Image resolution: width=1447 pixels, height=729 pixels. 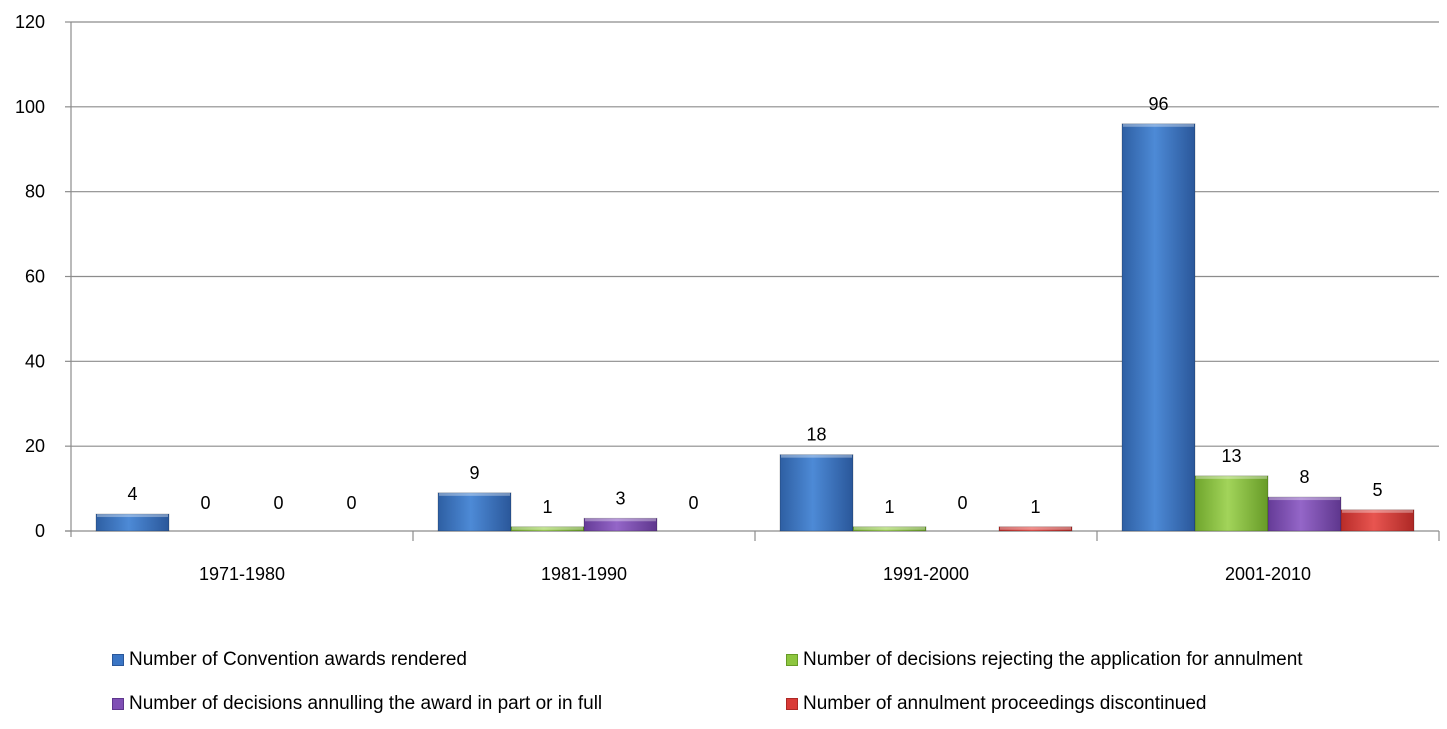 What do you see at coordinates (40, 531) in the screenshot?
I see `y-tick-label: 0` at bounding box center [40, 531].